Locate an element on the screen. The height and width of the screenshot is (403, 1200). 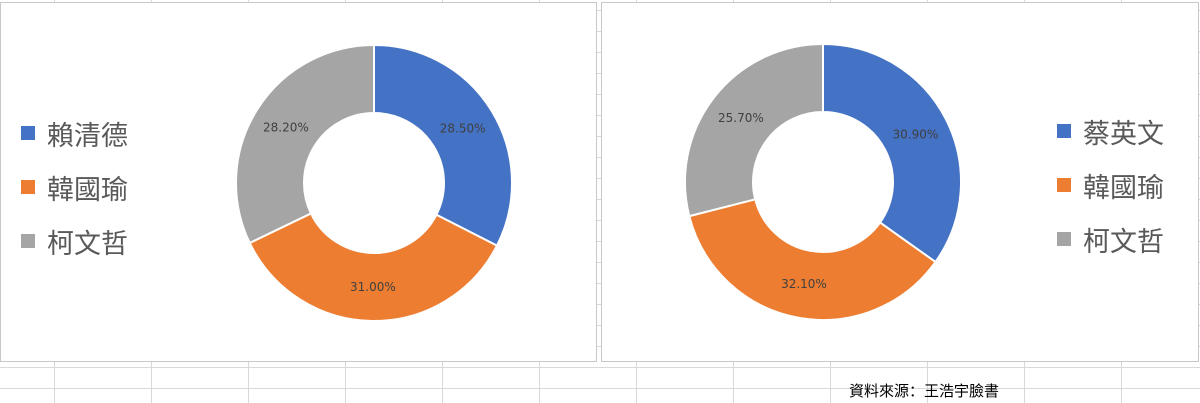
data-label-3: 28.20% is located at coordinates (286, 128).